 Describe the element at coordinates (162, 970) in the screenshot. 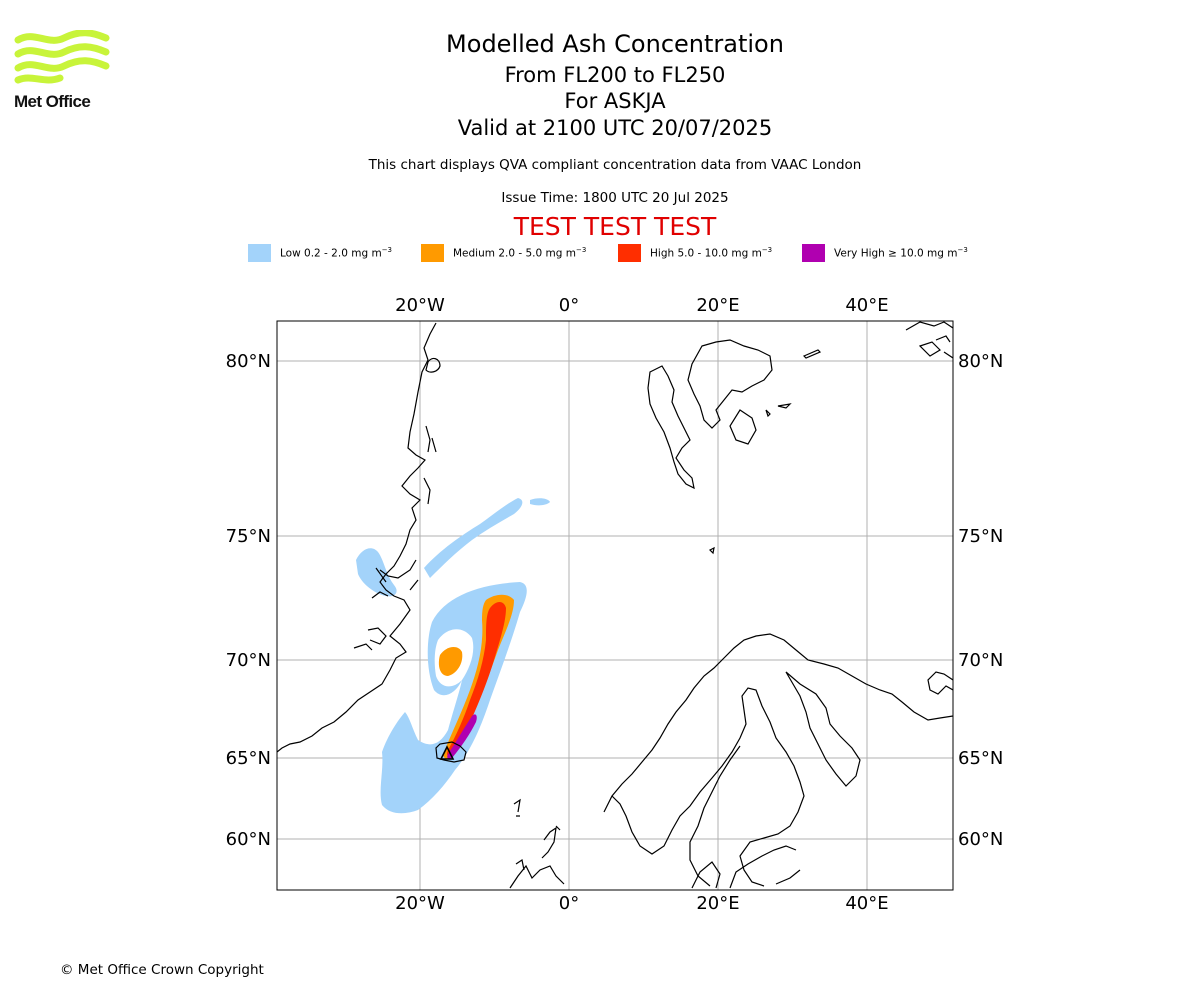

I see `copyright-notice: © Met Office Crown Copyright` at that location.